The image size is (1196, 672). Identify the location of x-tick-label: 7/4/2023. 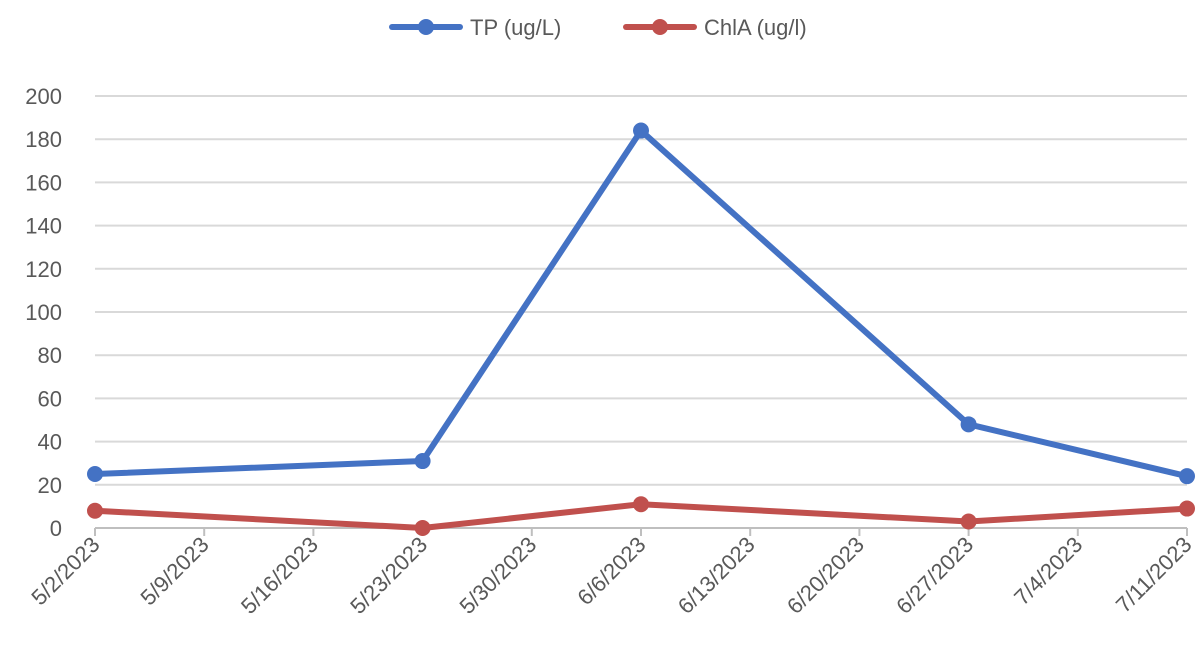
(1048, 571).